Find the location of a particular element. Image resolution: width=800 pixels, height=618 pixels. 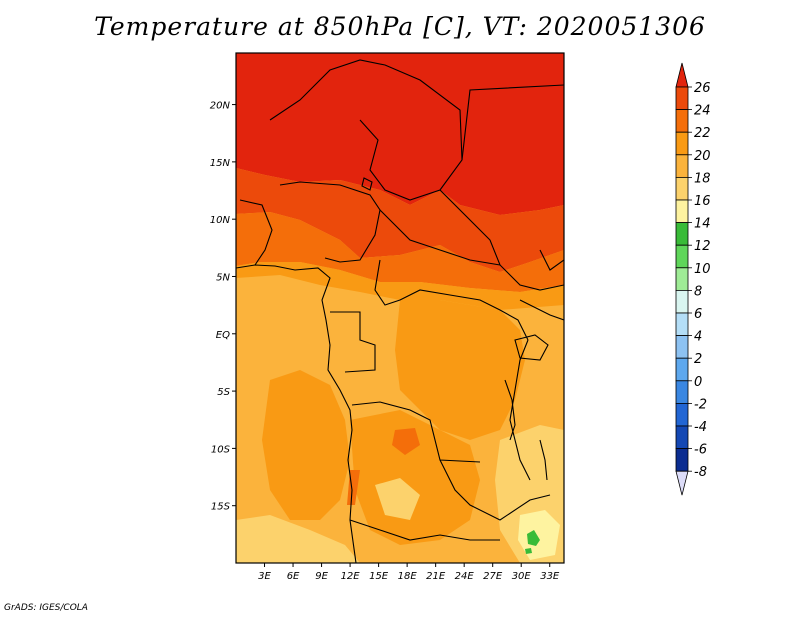

y-tick-label: 10N is located at coordinates (220, 220).